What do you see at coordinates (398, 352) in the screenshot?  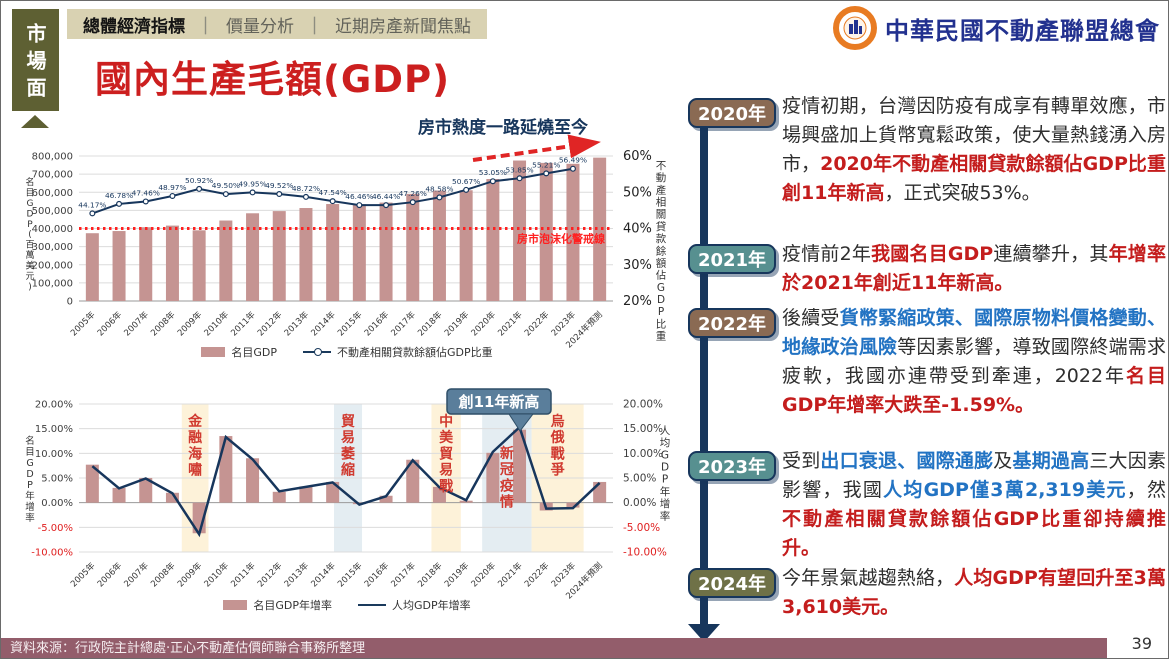 I see `legend-item-loan-ratio: 不動產相關貸款餘額佔GDP比重` at bounding box center [398, 352].